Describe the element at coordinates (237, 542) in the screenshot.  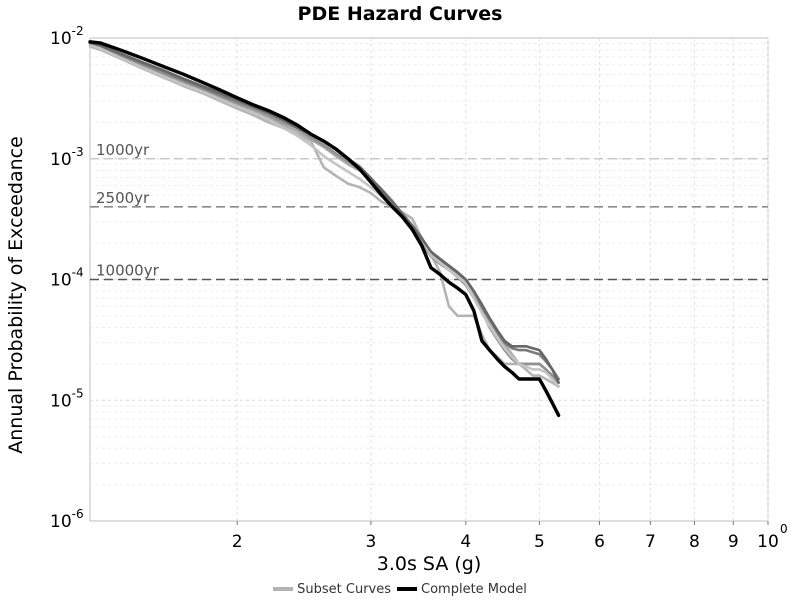
I see `x-tick-label: 2` at that location.